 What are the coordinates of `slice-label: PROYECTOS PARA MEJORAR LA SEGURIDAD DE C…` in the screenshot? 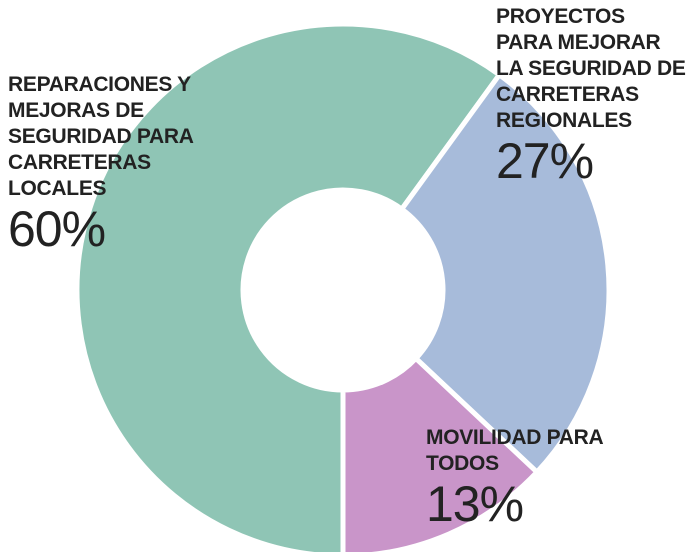 It's located at (591, 96).